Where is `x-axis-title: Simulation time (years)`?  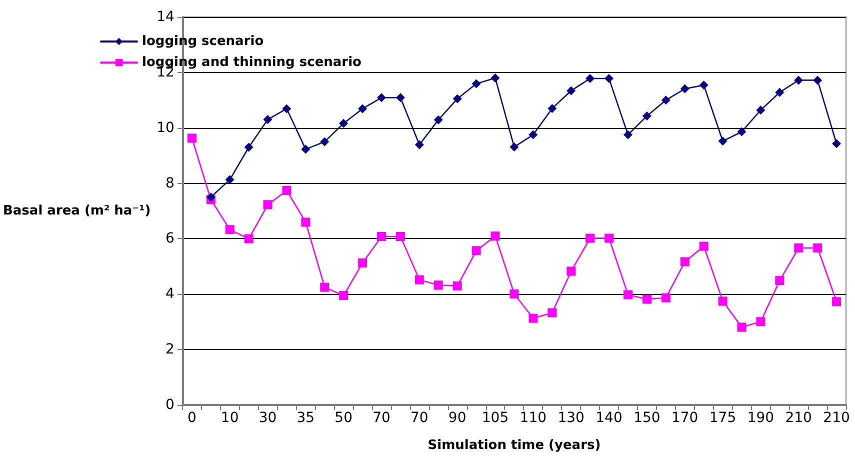
x-axis-title: Simulation time (years) is located at coordinates (514, 445).